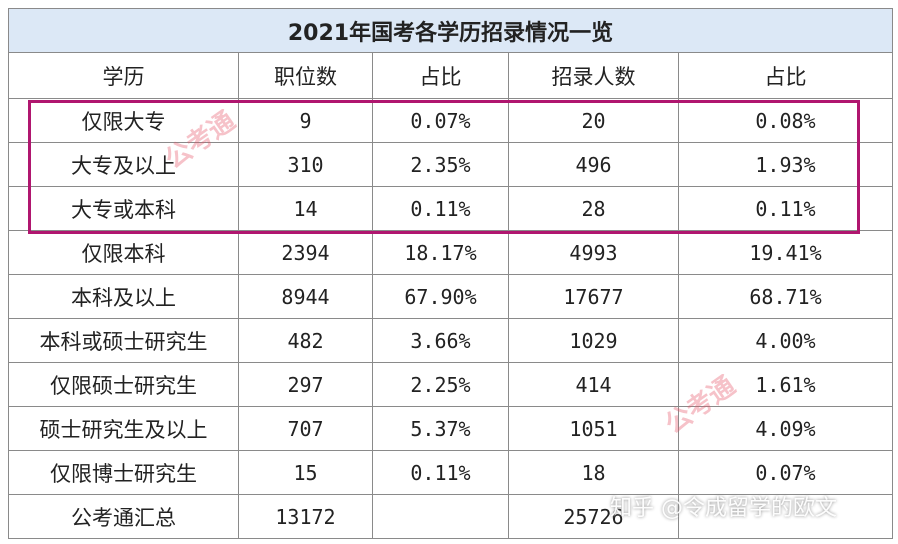 This screenshot has width=898, height=544. Describe the element at coordinates (593, 75) in the screenshot. I see `column-header: 招录人数` at that location.